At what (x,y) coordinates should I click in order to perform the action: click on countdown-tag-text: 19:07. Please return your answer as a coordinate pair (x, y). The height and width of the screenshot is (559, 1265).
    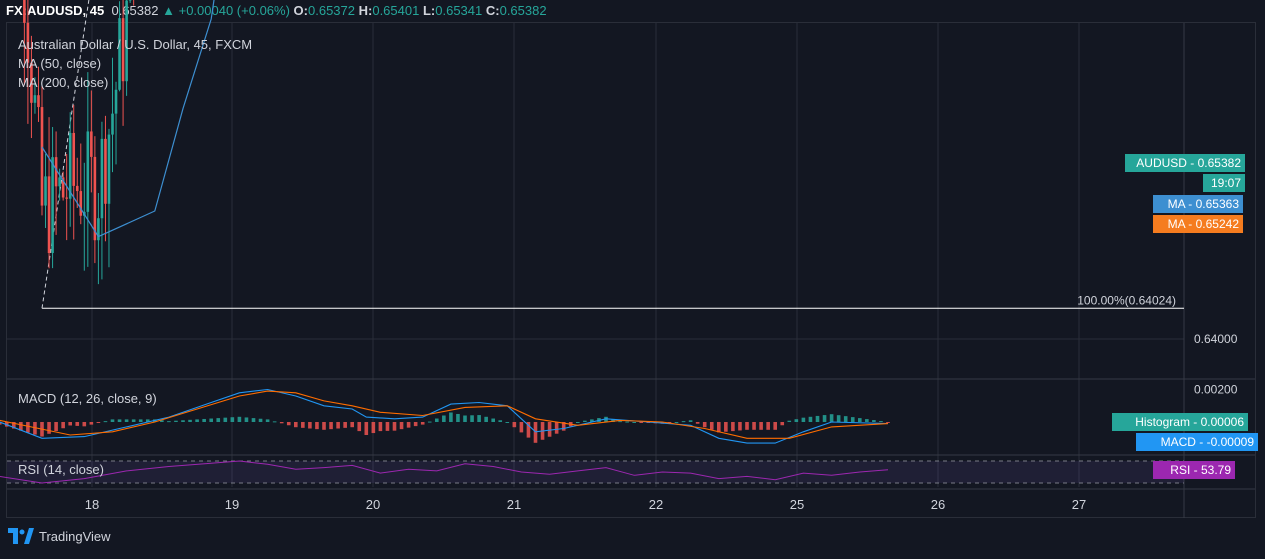
    Looking at the image, I should click on (1226, 183).